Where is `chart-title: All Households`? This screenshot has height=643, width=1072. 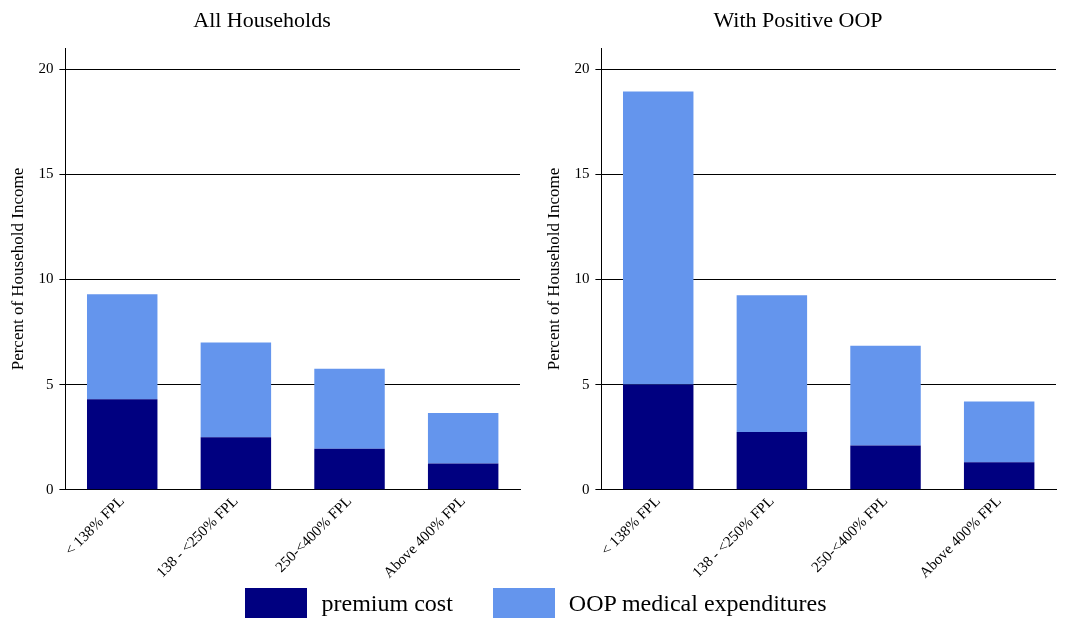
chart-title: All Households is located at coordinates (262, 19).